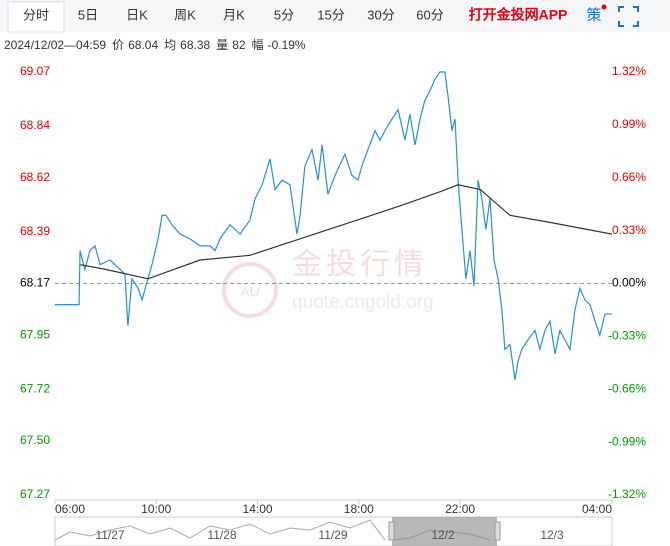  Describe the element at coordinates (330, 14) in the screenshot. I see `tab: 15分` at that location.